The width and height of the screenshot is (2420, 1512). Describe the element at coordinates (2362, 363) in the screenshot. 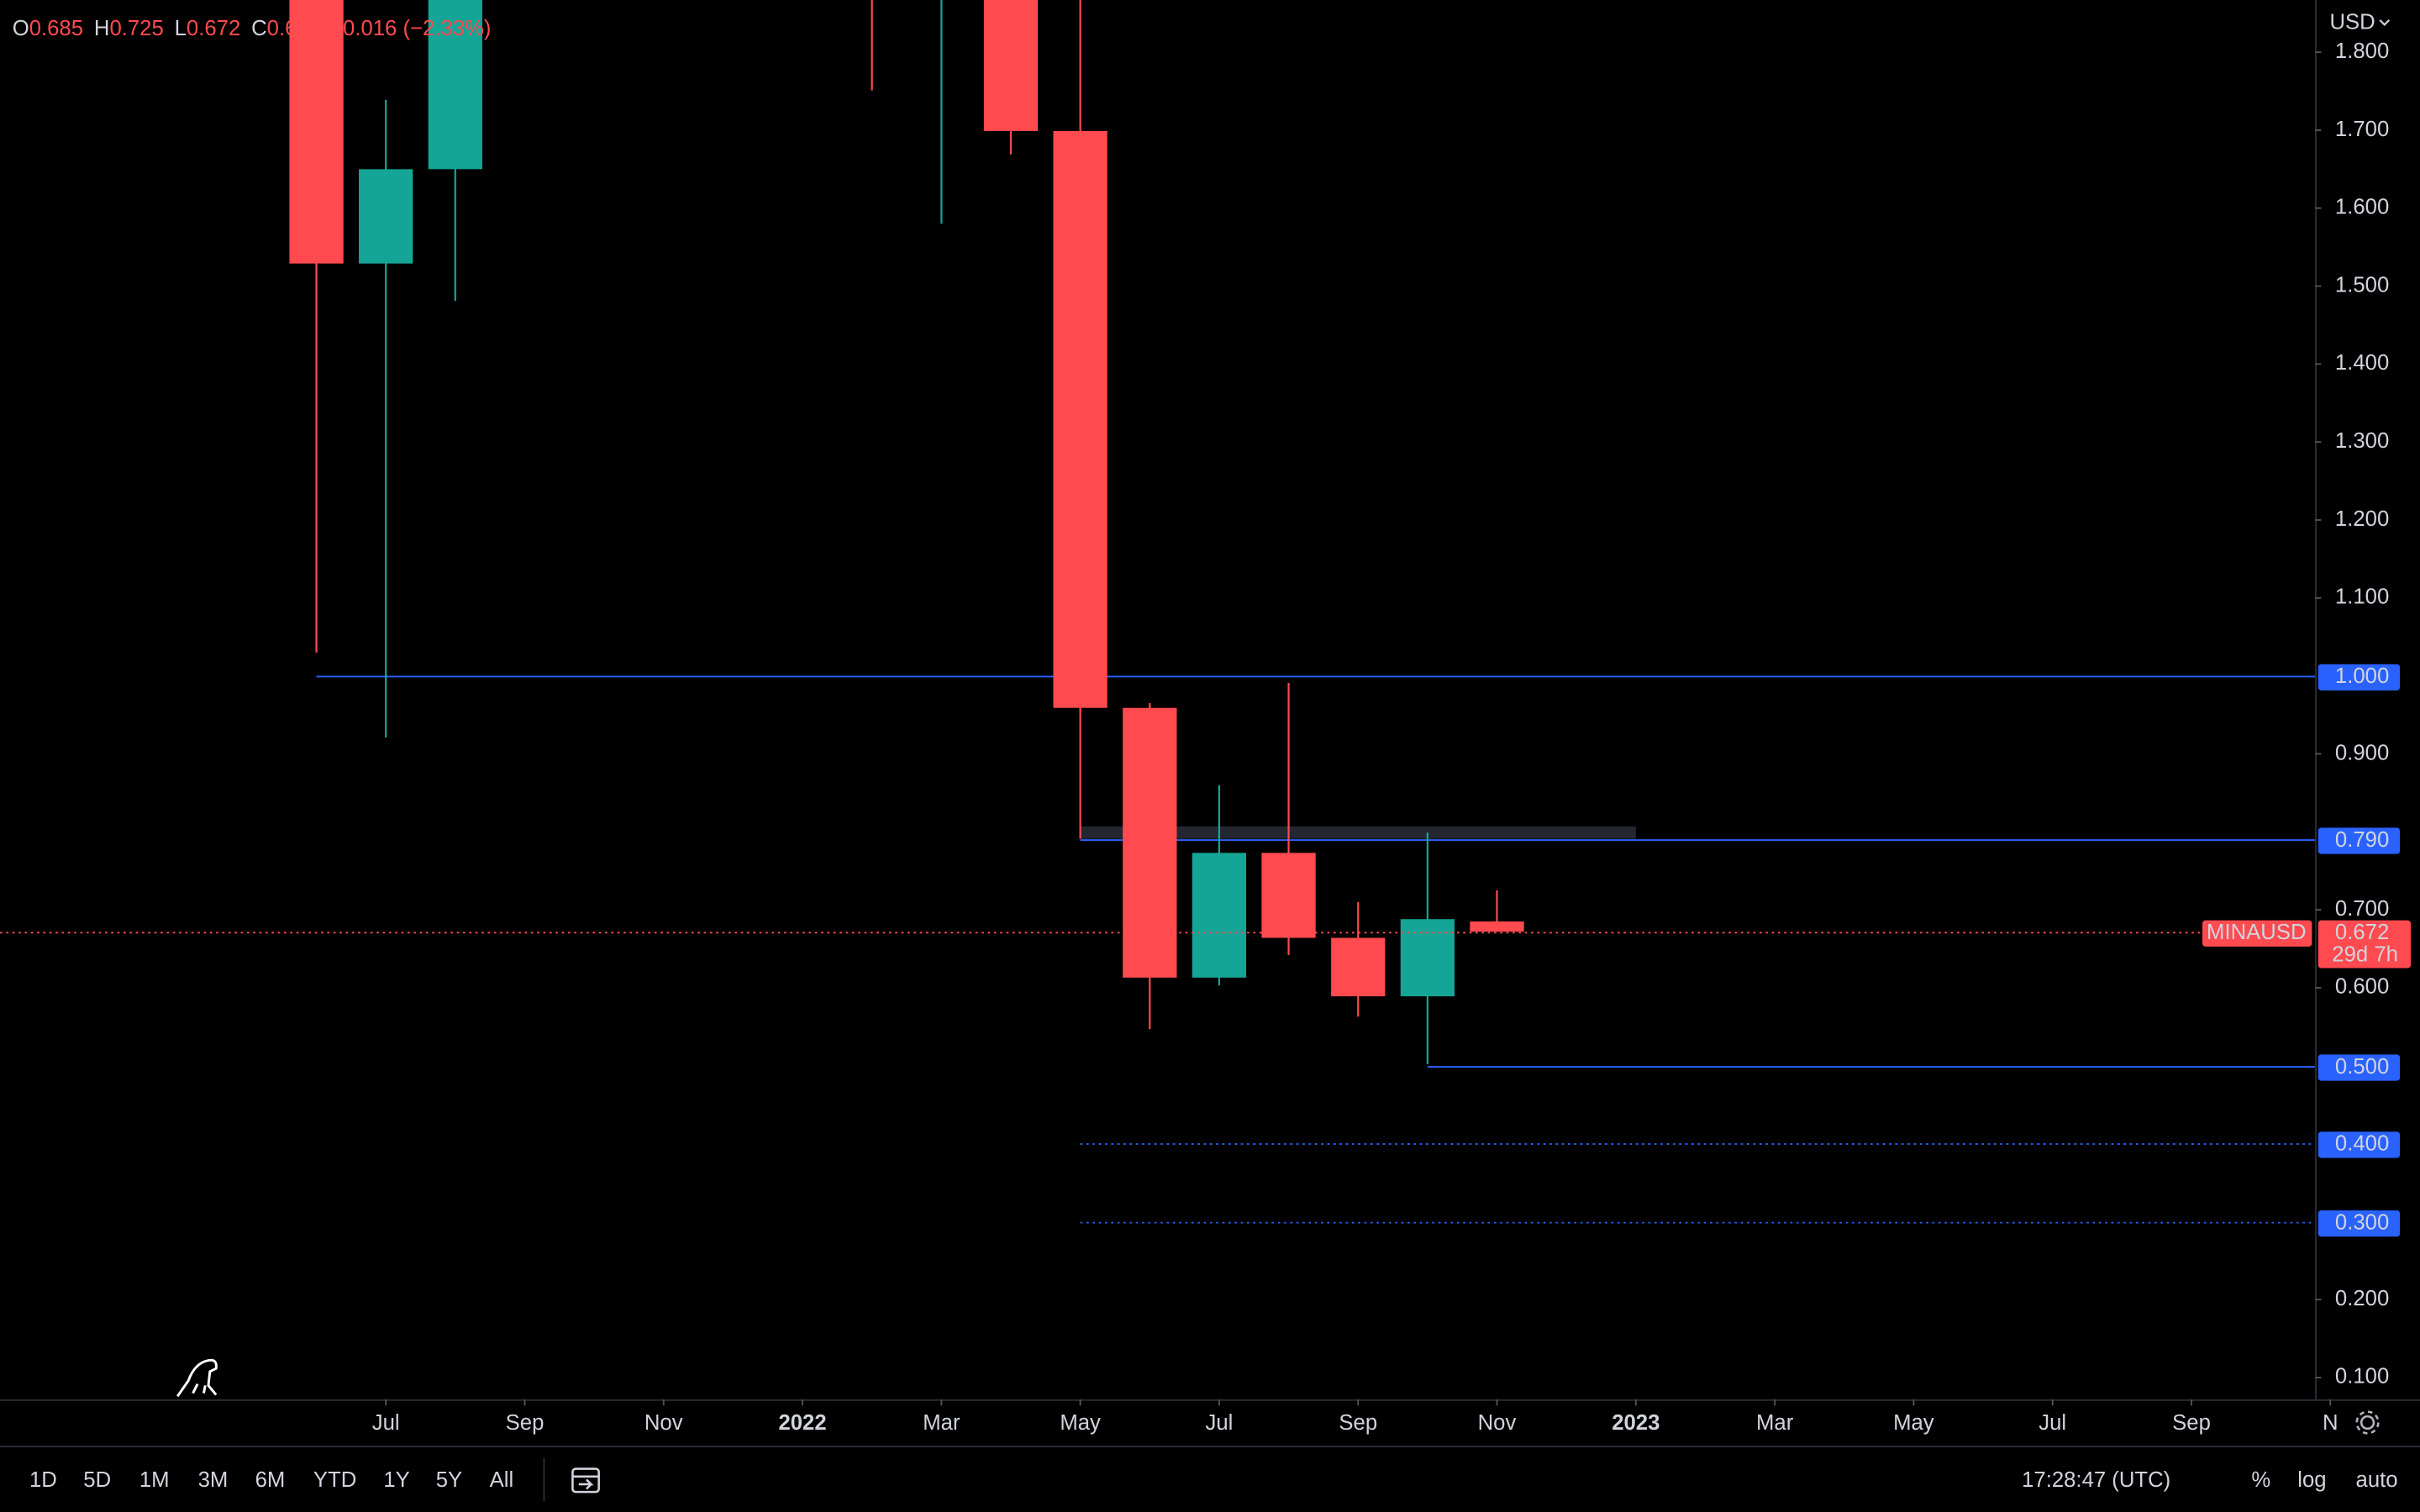

I see `y-tick-label: 1.400` at that location.